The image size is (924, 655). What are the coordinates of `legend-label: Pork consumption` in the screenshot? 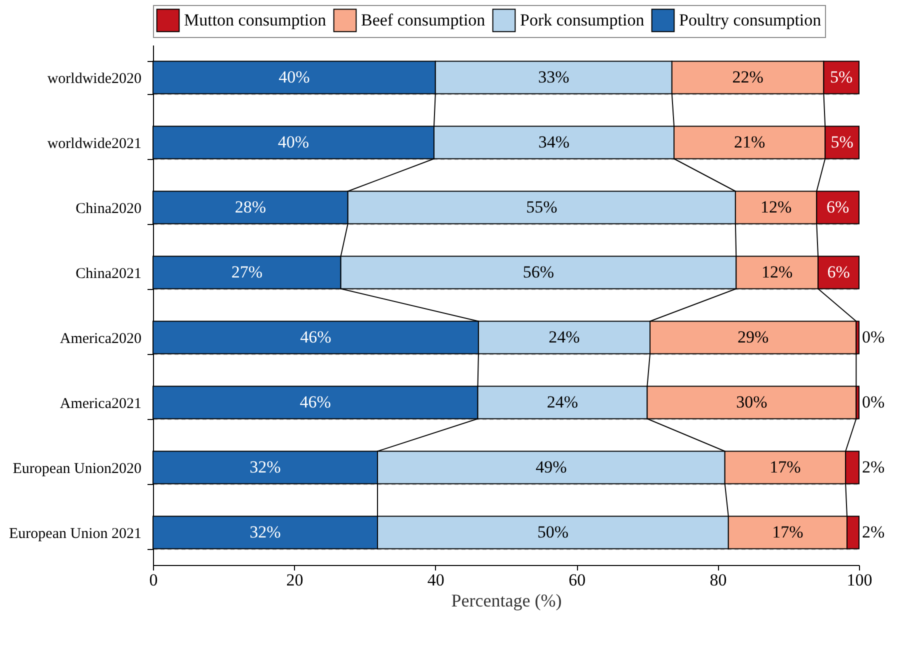 It's located at (582, 20).